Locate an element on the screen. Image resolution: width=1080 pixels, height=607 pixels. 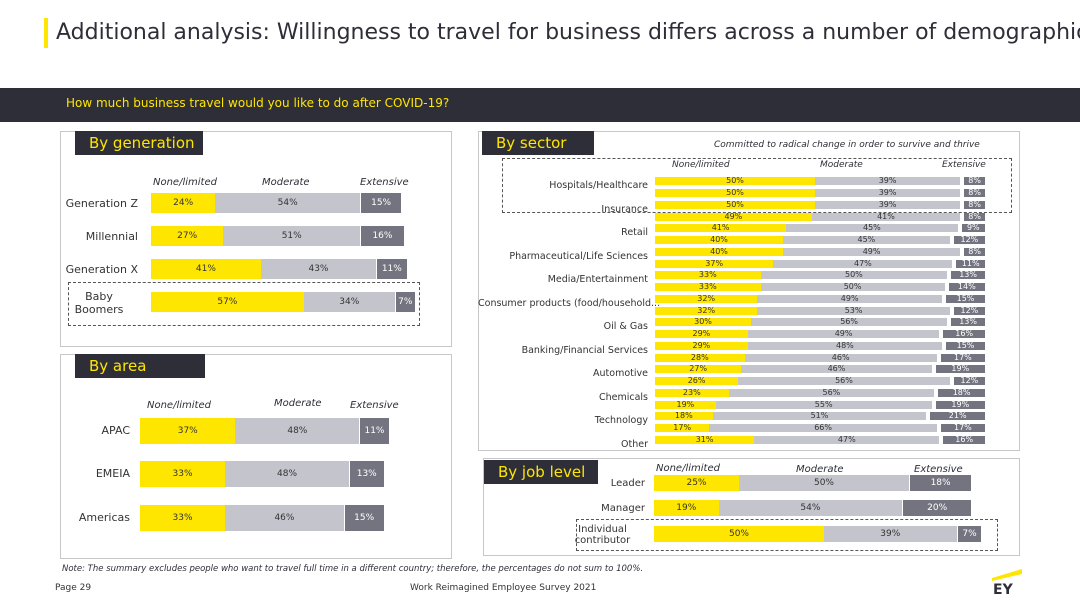
sector-b-extensive-bar: 11% is located at coordinates (970, 263).